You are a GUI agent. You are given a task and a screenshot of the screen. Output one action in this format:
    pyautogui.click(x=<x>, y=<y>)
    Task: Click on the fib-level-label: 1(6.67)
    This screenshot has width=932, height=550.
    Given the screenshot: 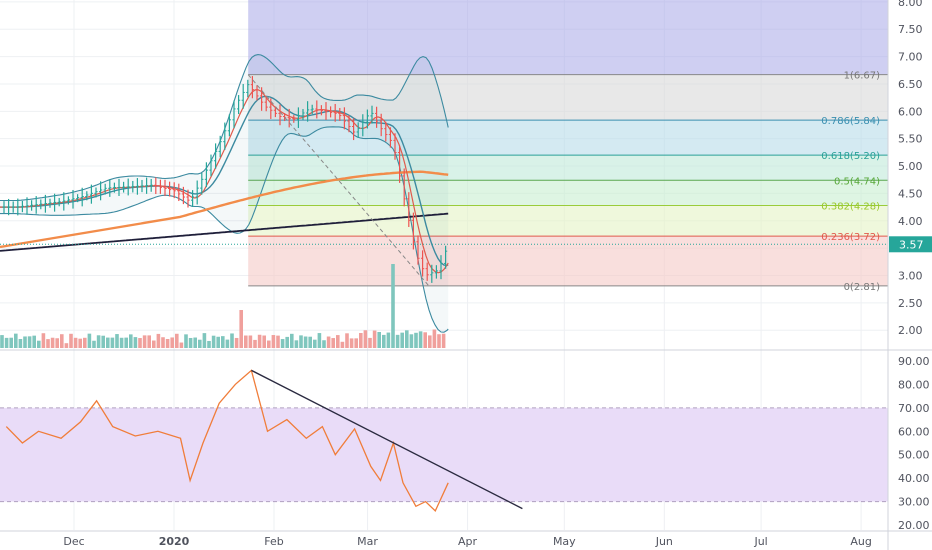 What is the action you would take?
    pyautogui.click(x=862, y=76)
    